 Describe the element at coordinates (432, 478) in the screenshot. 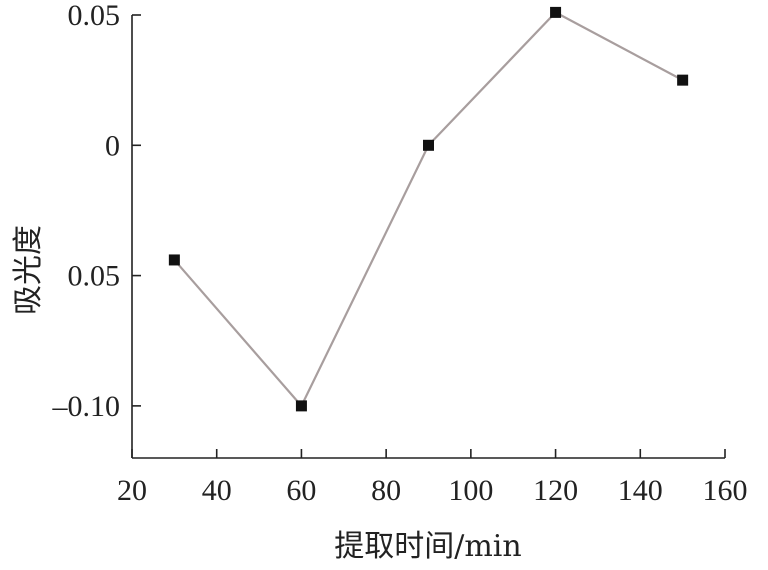

I see `x-ticks: 20 40 60 80 100 120 140 160` at that location.